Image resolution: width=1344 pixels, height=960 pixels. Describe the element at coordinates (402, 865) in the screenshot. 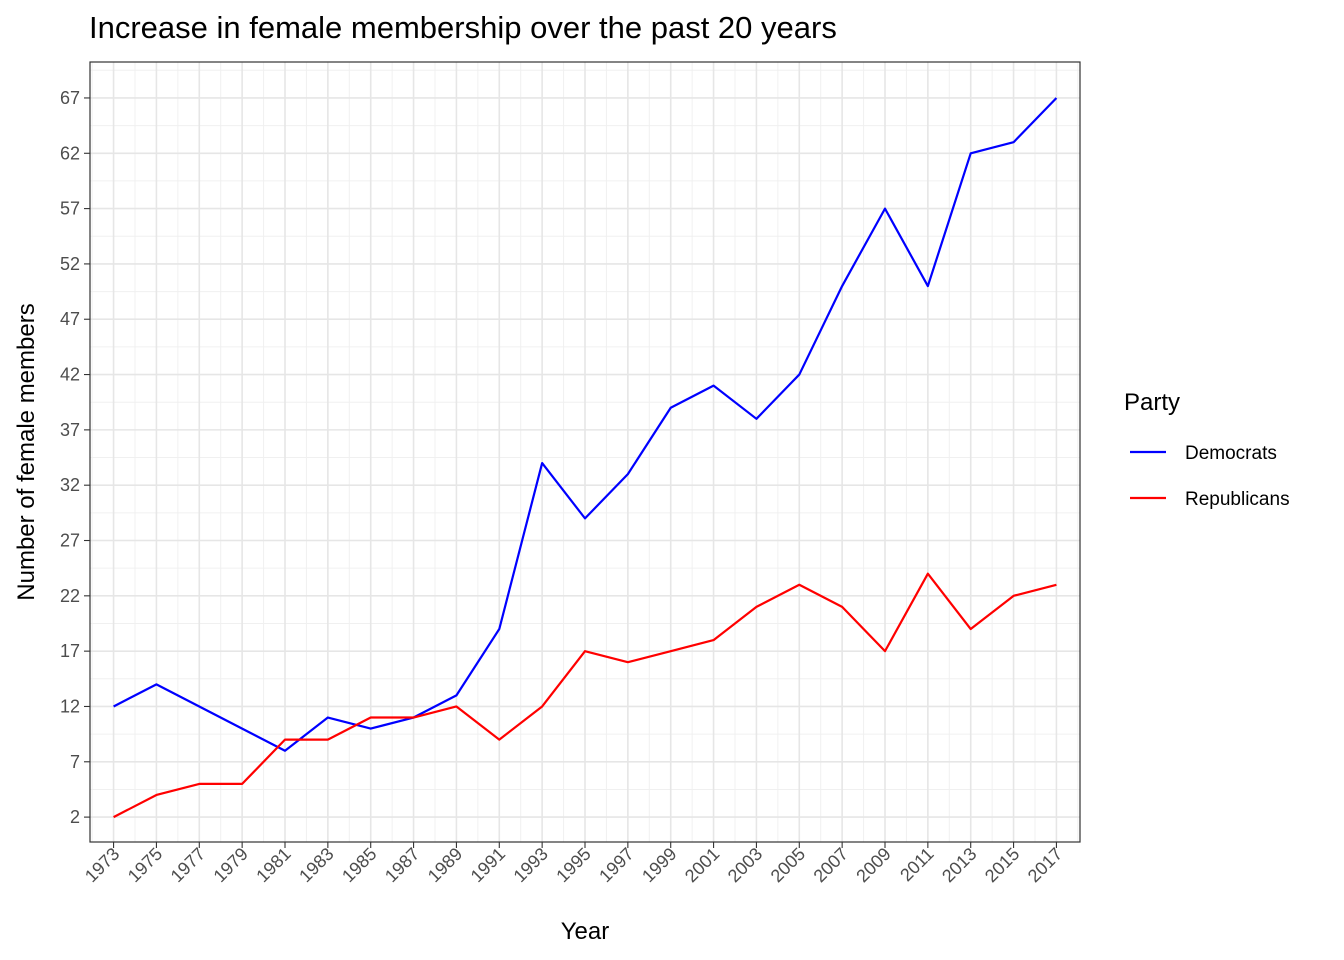

I see `x-tick-label: 1987` at that location.